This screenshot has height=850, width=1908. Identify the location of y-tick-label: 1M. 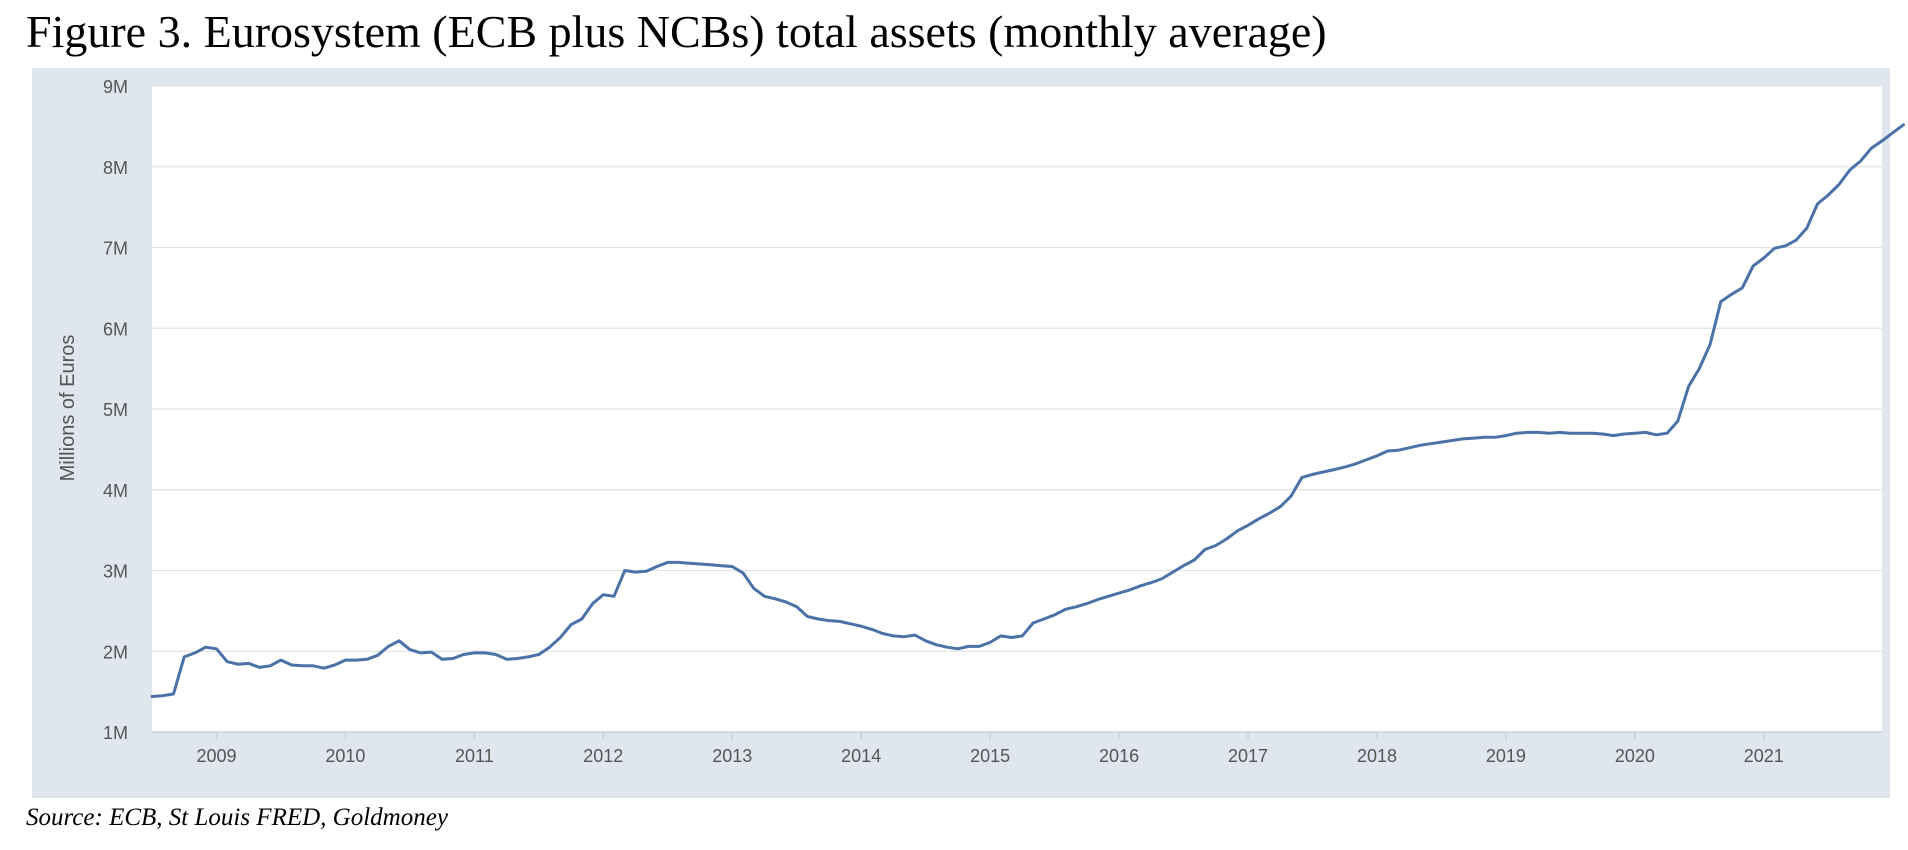
(115, 733).